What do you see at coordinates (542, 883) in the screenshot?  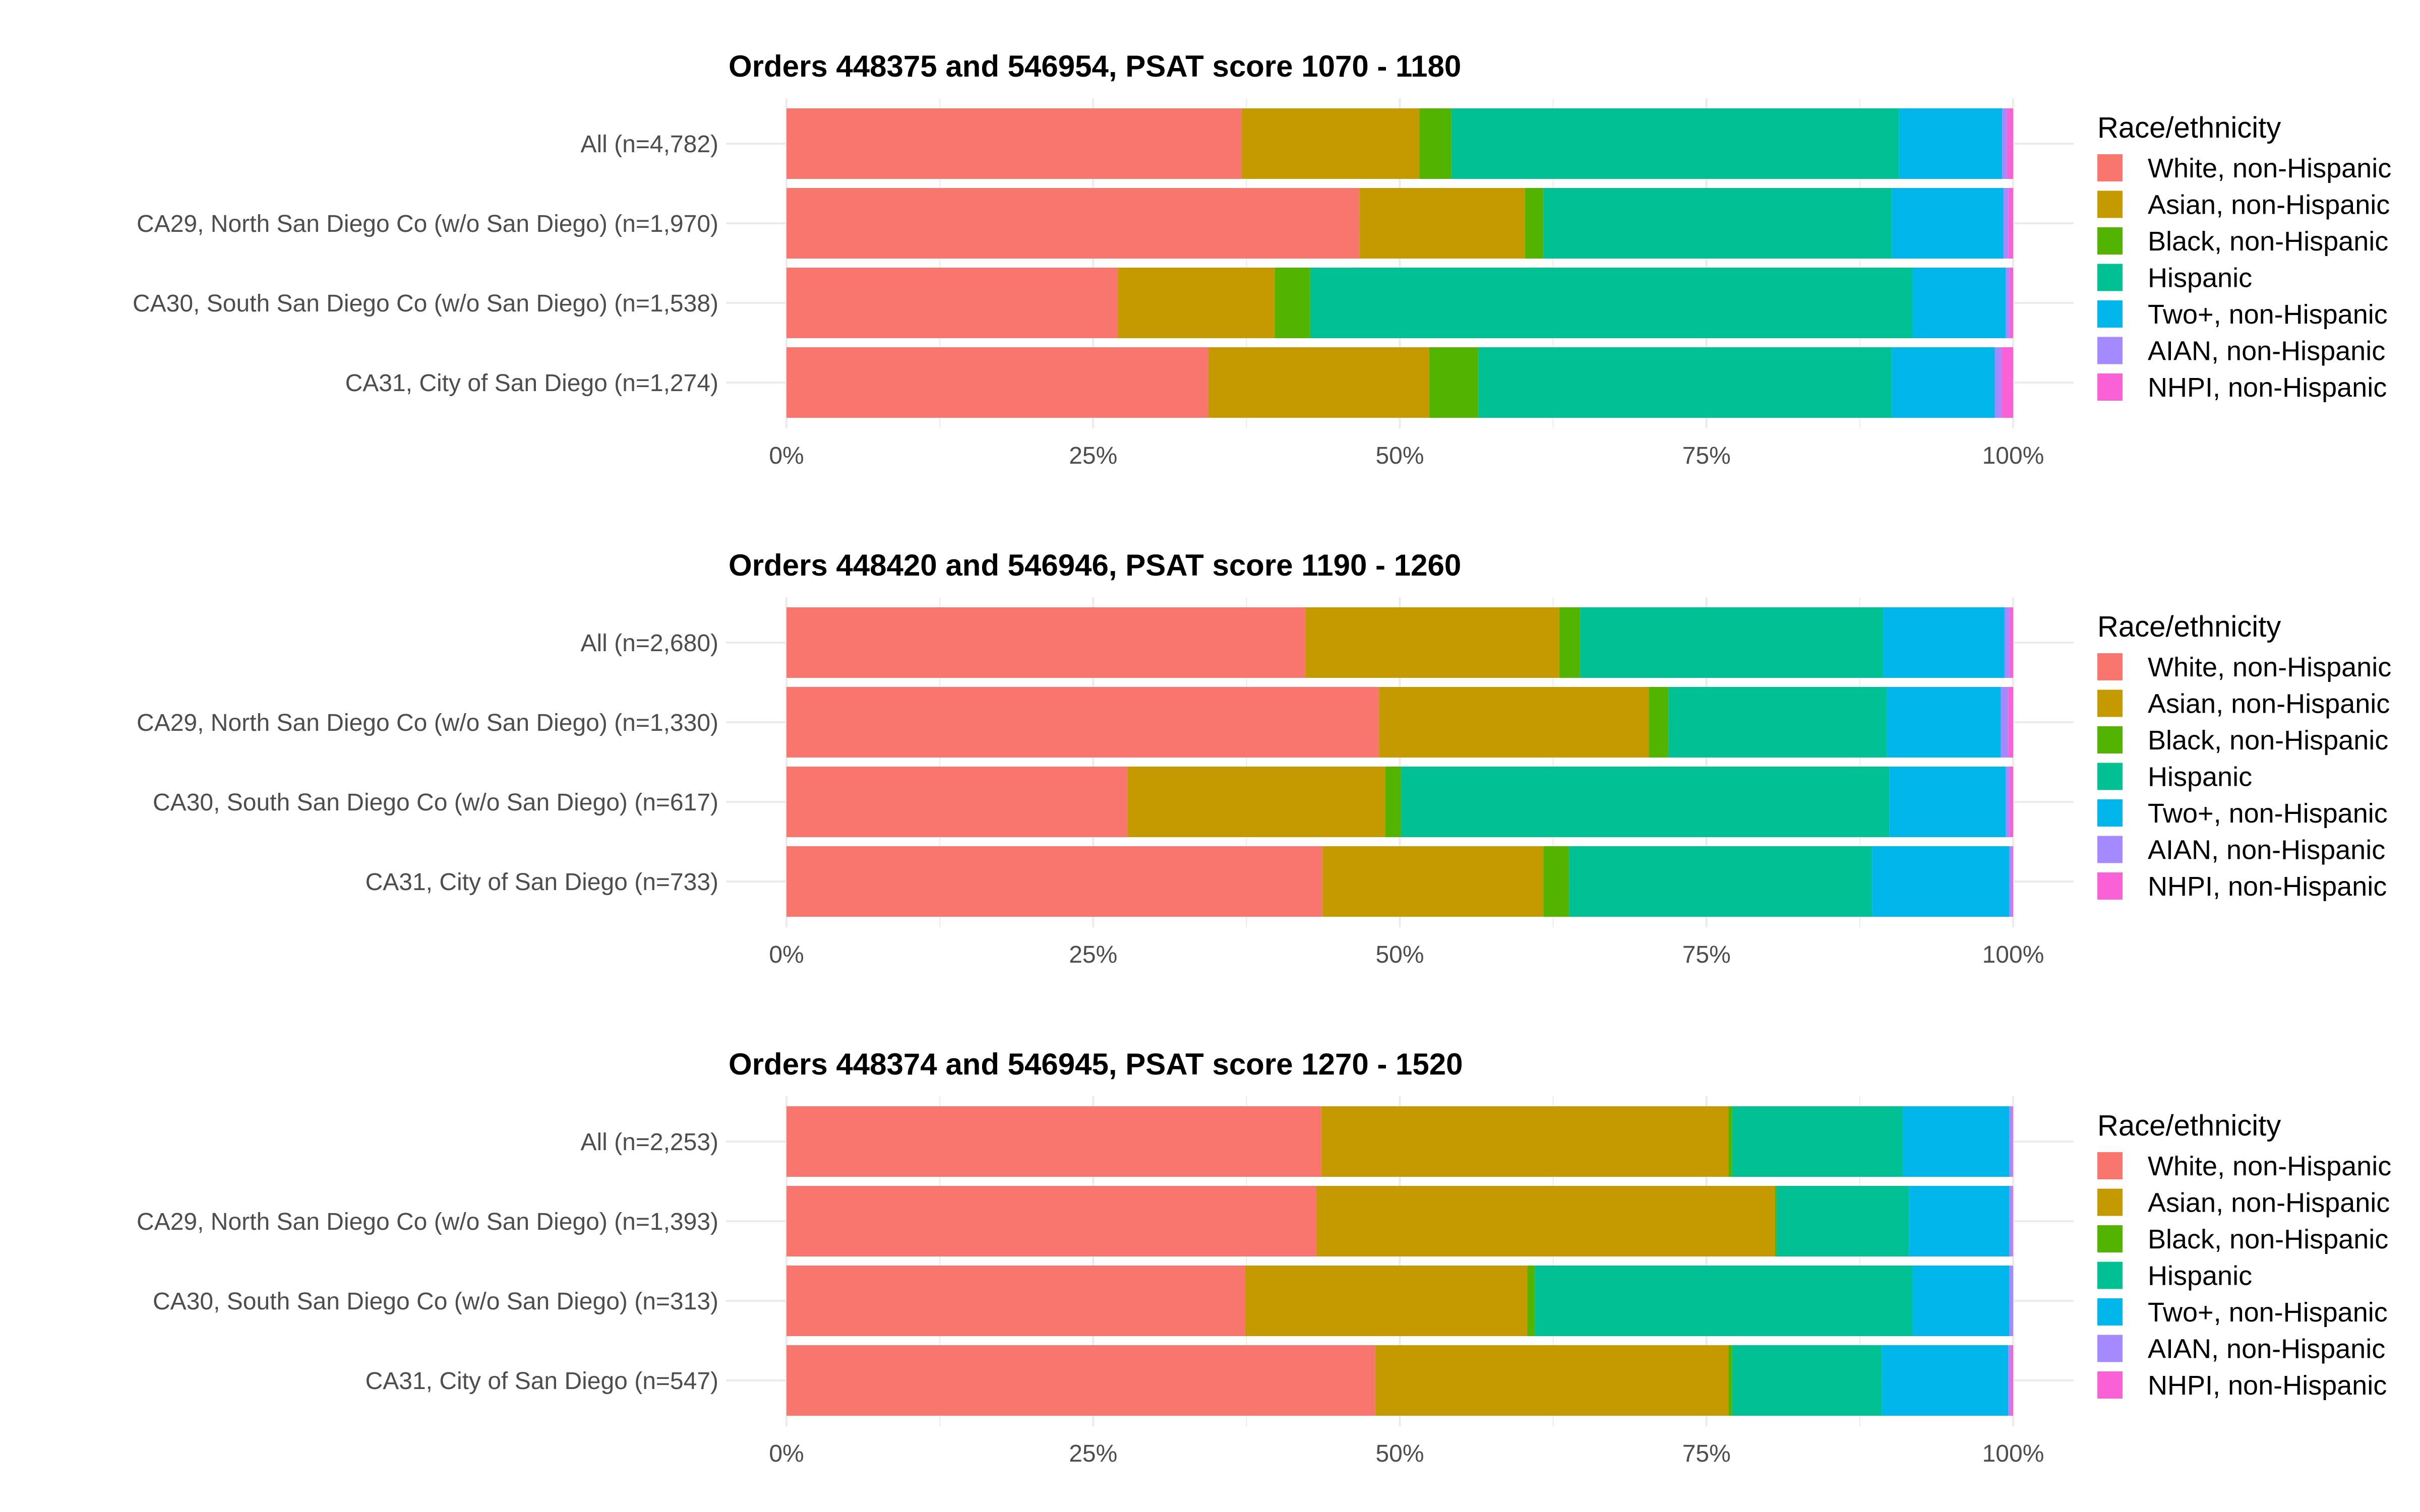 I see `y-tick-label: CA31, City of San Diego (n=733)` at bounding box center [542, 883].